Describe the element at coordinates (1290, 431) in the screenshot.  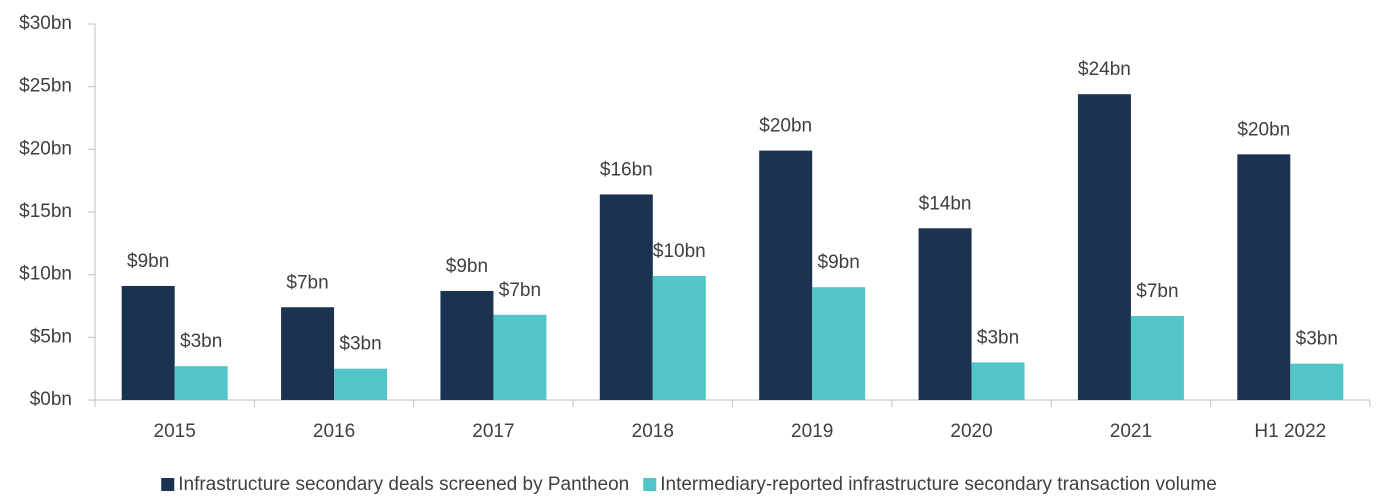
I see `x-tick-label: H1 2022` at that location.